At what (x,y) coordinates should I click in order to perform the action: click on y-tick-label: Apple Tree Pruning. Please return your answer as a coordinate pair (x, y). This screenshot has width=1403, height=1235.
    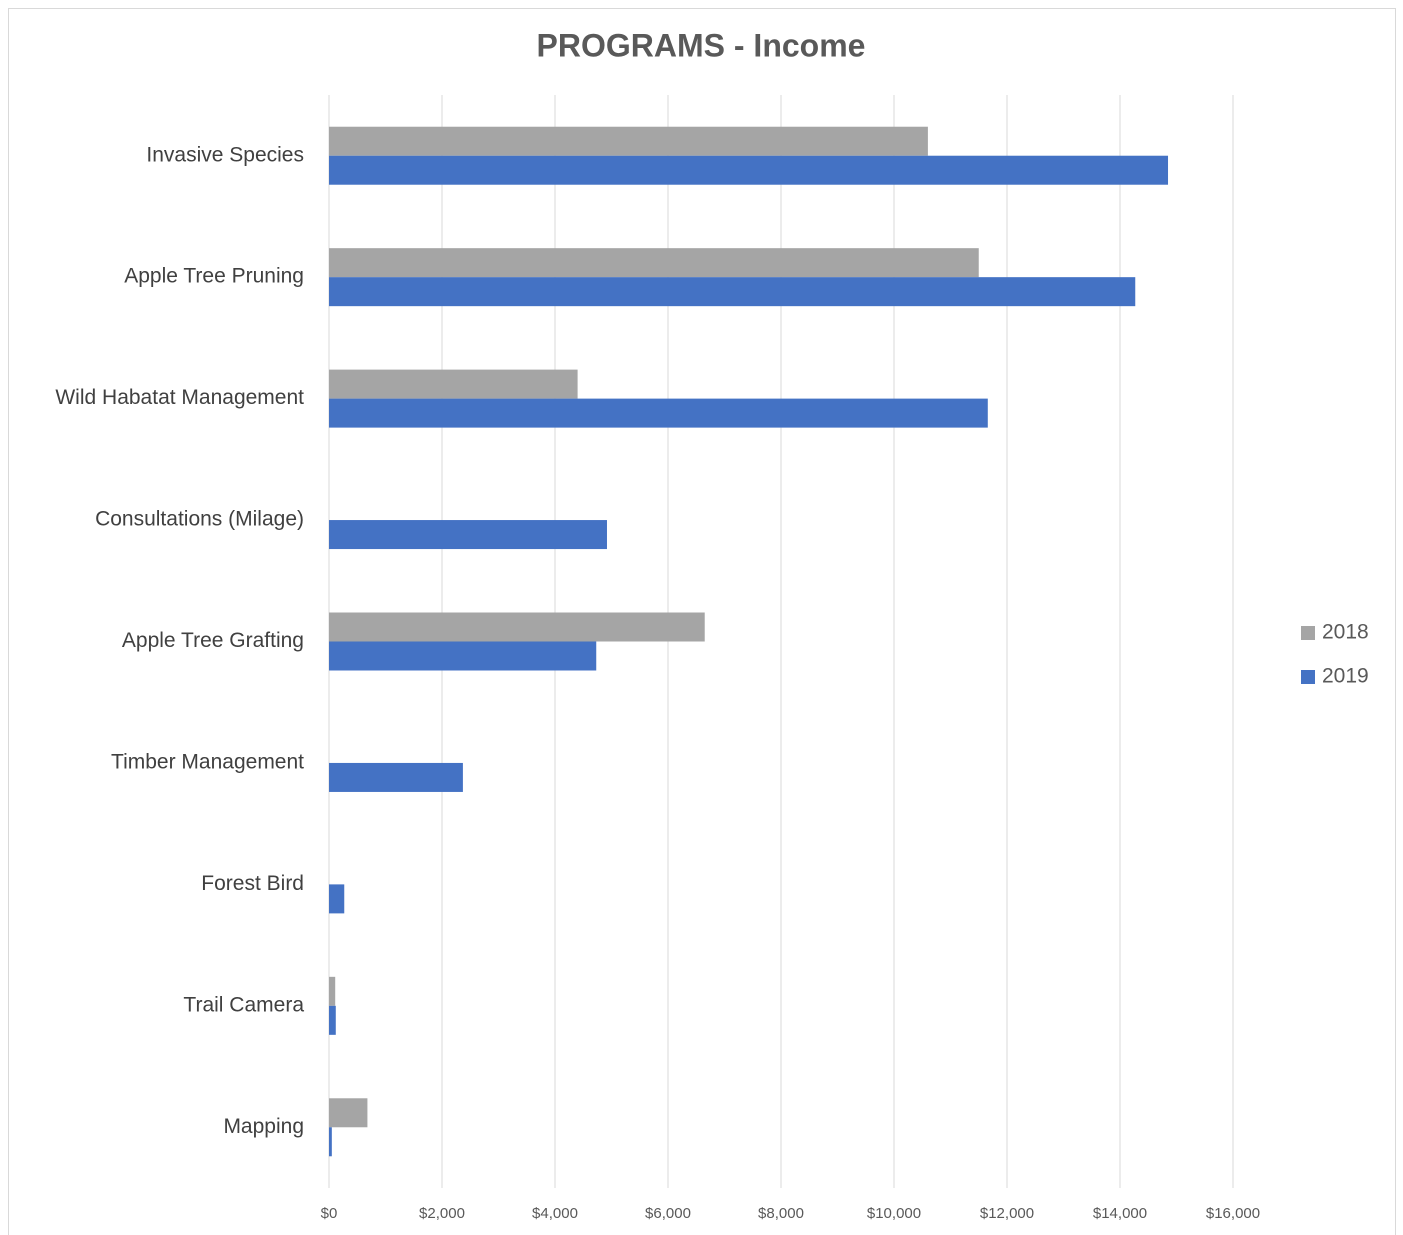
    Looking at the image, I should click on (214, 276).